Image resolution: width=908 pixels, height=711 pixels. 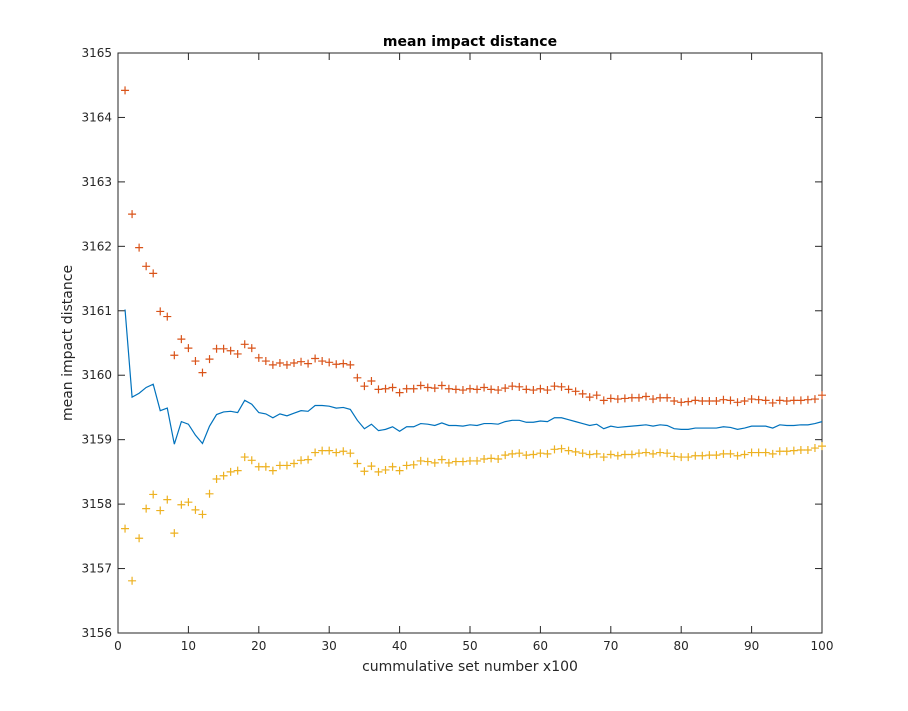 What do you see at coordinates (68, 343) in the screenshot?
I see `y-axis-label: mean impact distance` at bounding box center [68, 343].